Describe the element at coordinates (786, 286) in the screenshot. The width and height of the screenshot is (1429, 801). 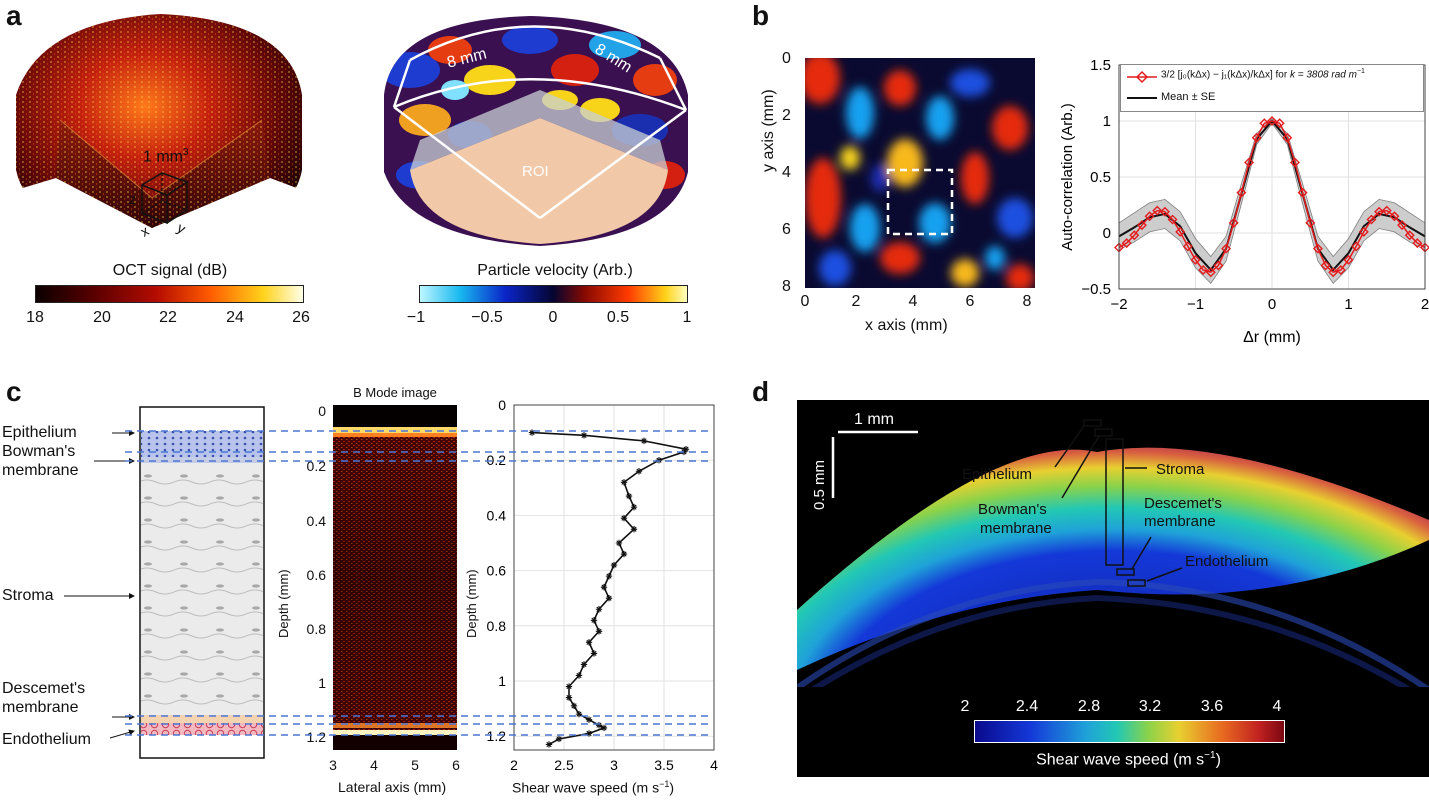
I see `map-ytick: 8` at that location.